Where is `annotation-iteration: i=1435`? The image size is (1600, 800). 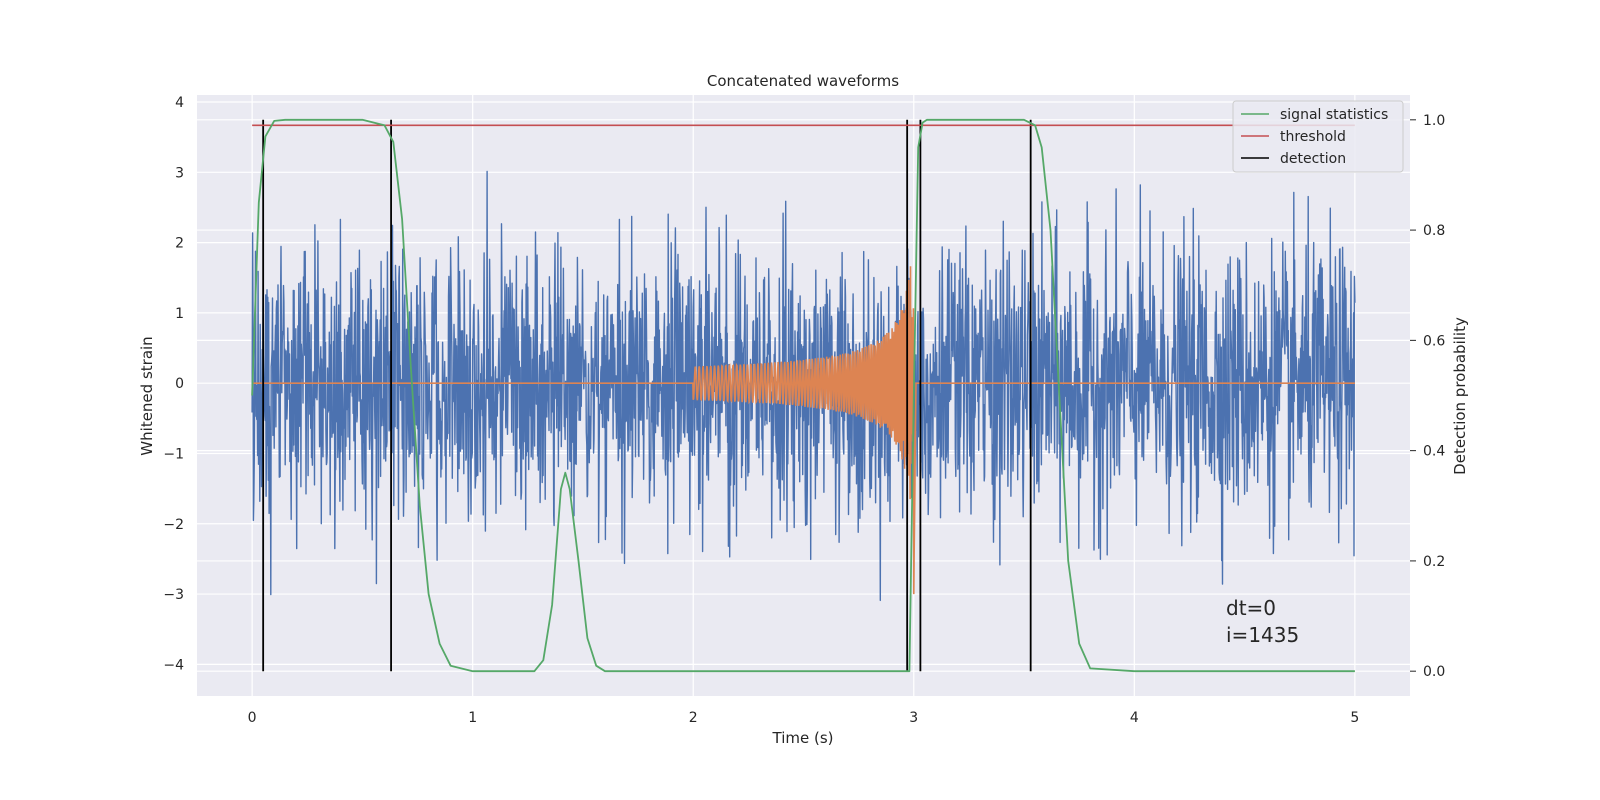 annotation-iteration: i=1435 is located at coordinates (1262, 635).